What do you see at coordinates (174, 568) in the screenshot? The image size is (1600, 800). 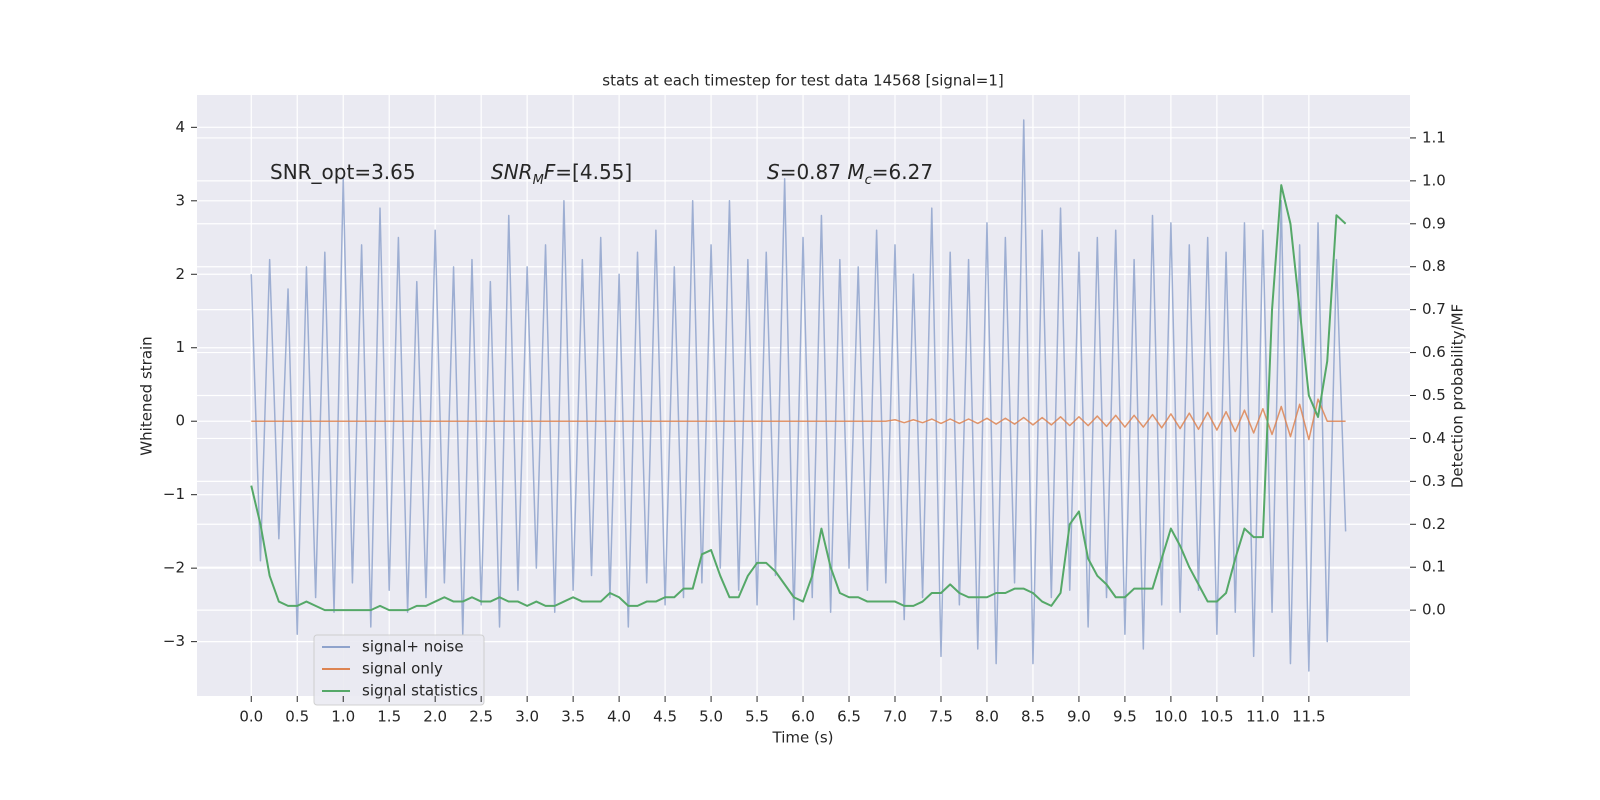 I see `y-tick-label: −2` at bounding box center [174, 568].